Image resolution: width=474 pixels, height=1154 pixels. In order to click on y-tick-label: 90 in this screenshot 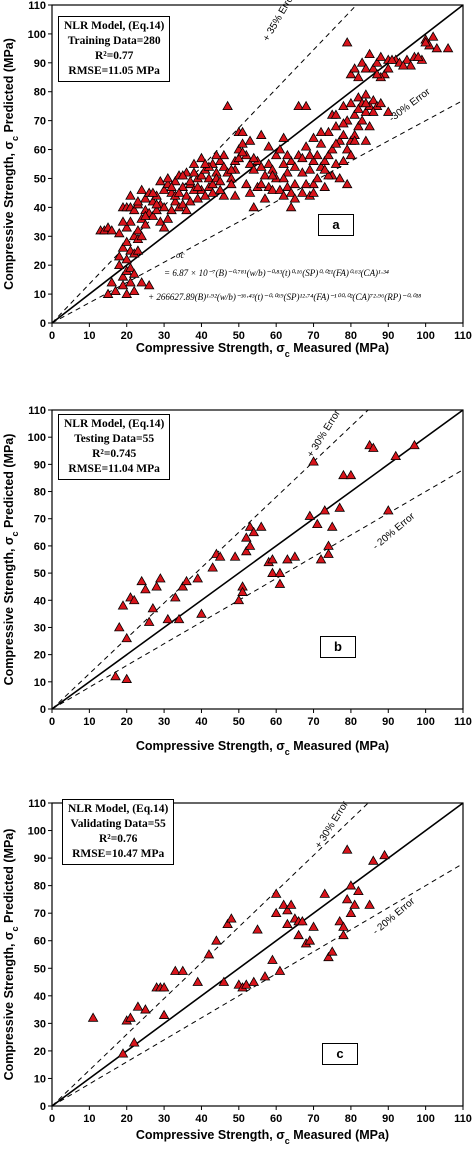, I will do `click(40, 465)`.